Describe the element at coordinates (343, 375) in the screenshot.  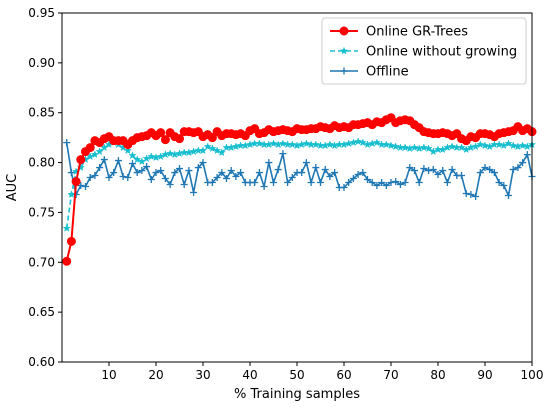
I see `x-tick-label: 60` at that location.